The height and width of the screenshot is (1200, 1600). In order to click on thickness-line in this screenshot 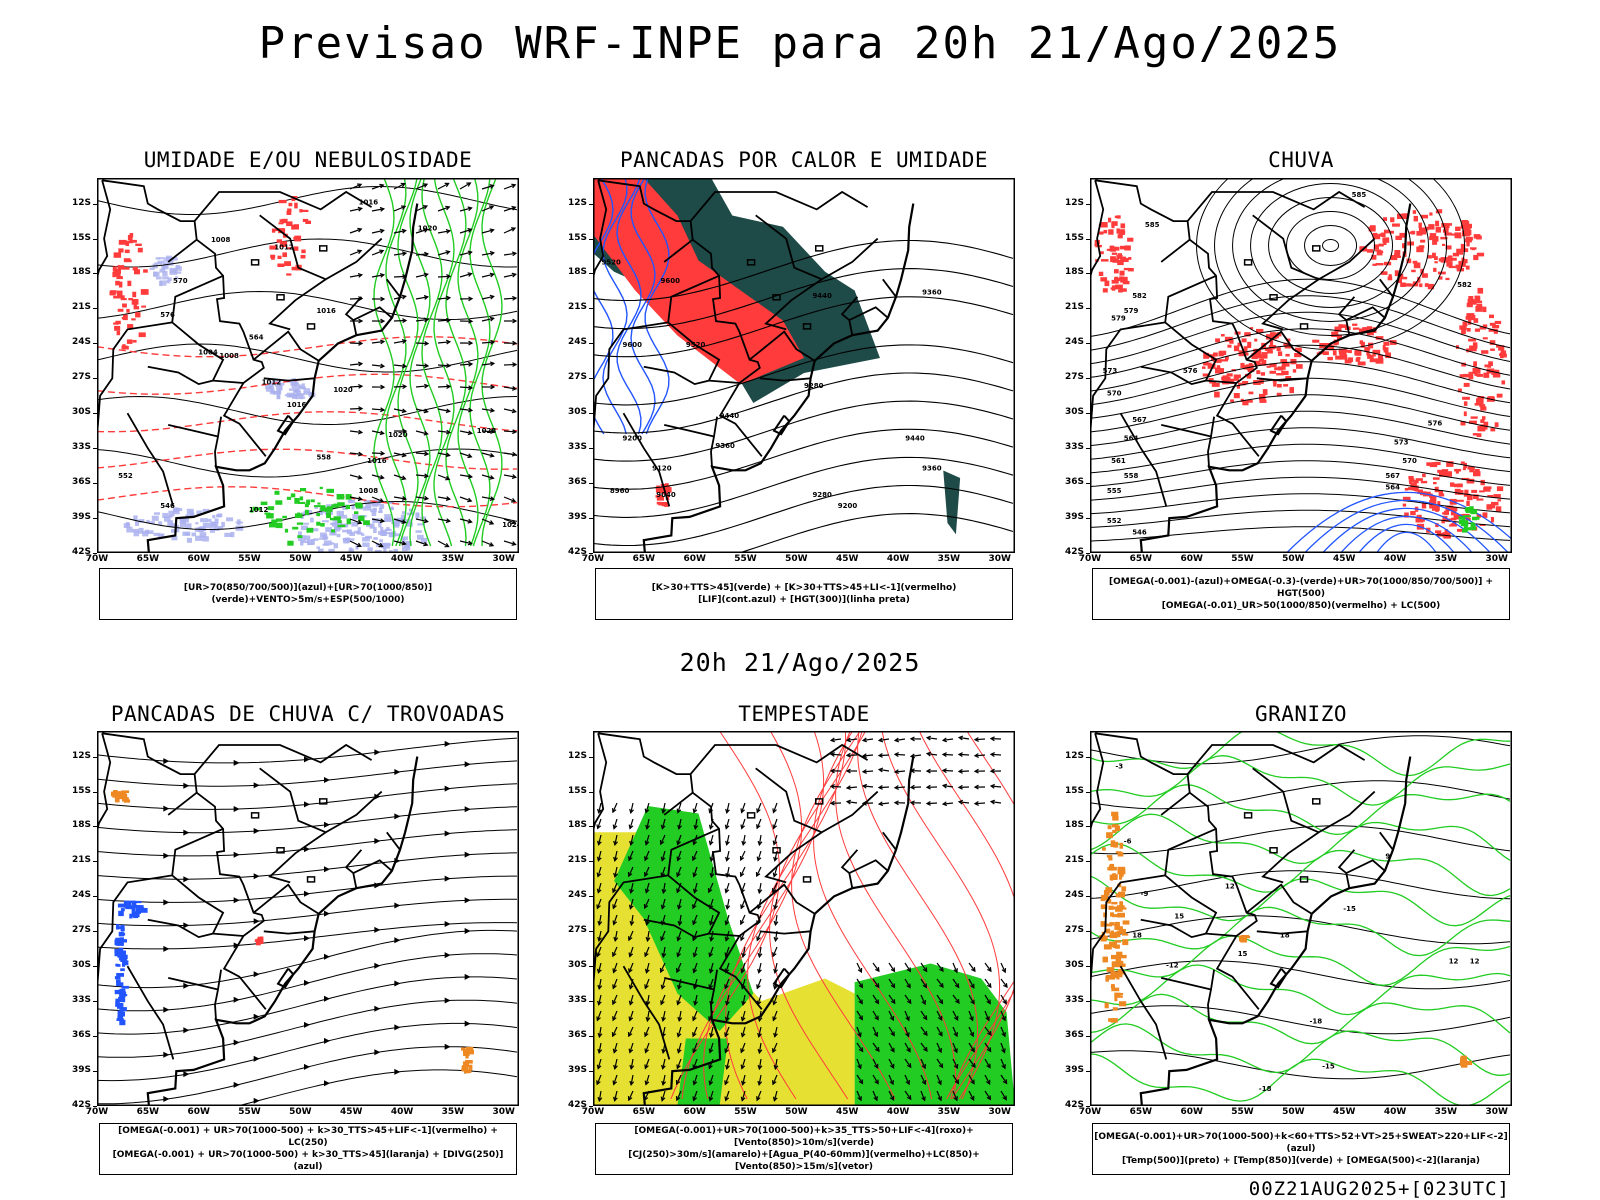, I will do `click(307, 347)`.